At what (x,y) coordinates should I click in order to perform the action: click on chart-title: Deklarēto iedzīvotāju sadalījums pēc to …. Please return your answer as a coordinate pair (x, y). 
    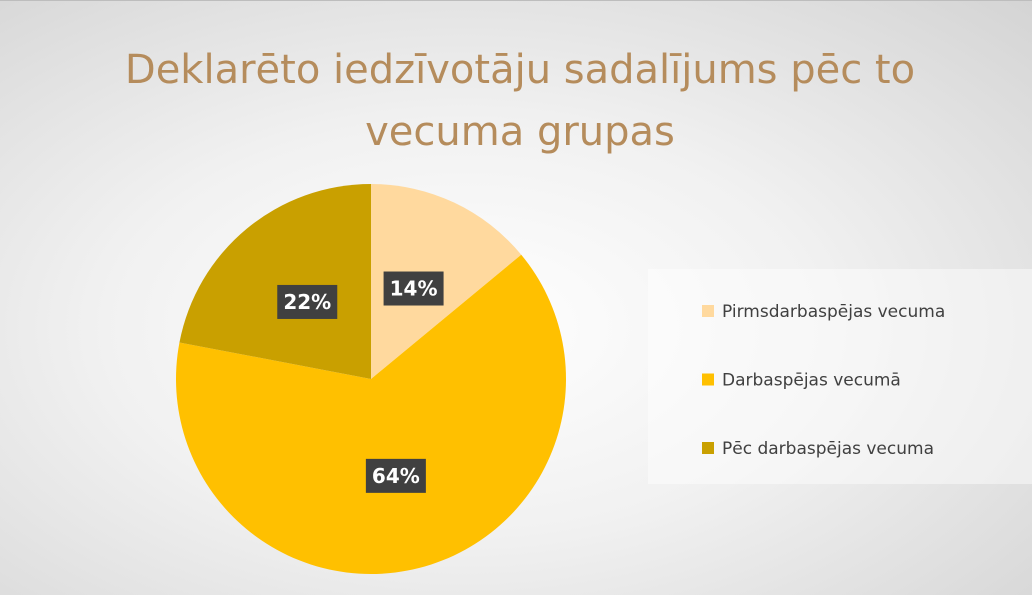
    Looking at the image, I should click on (520, 101).